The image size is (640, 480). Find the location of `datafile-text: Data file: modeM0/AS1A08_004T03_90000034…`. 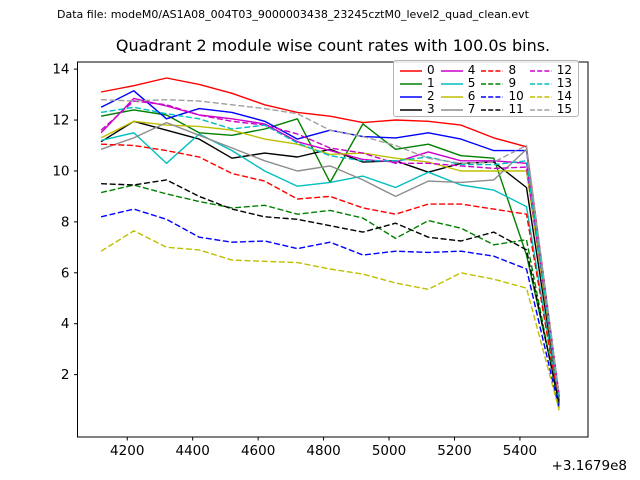

datafile-text: Data file: modeM0/AS1A08_004T03_90000034… is located at coordinates (293, 14).